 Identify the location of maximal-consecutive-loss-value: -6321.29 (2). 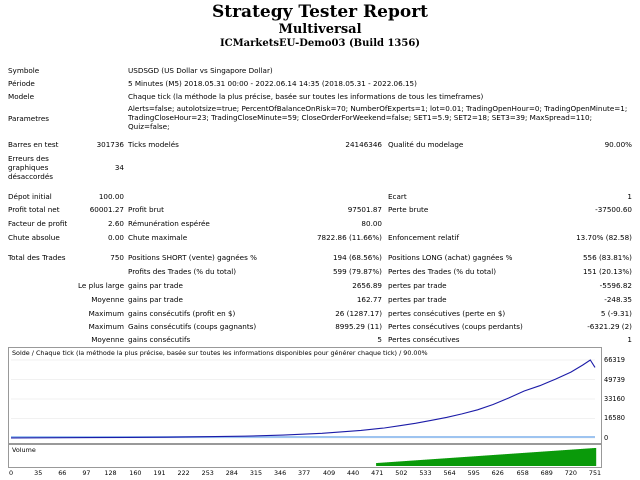
(609, 326).